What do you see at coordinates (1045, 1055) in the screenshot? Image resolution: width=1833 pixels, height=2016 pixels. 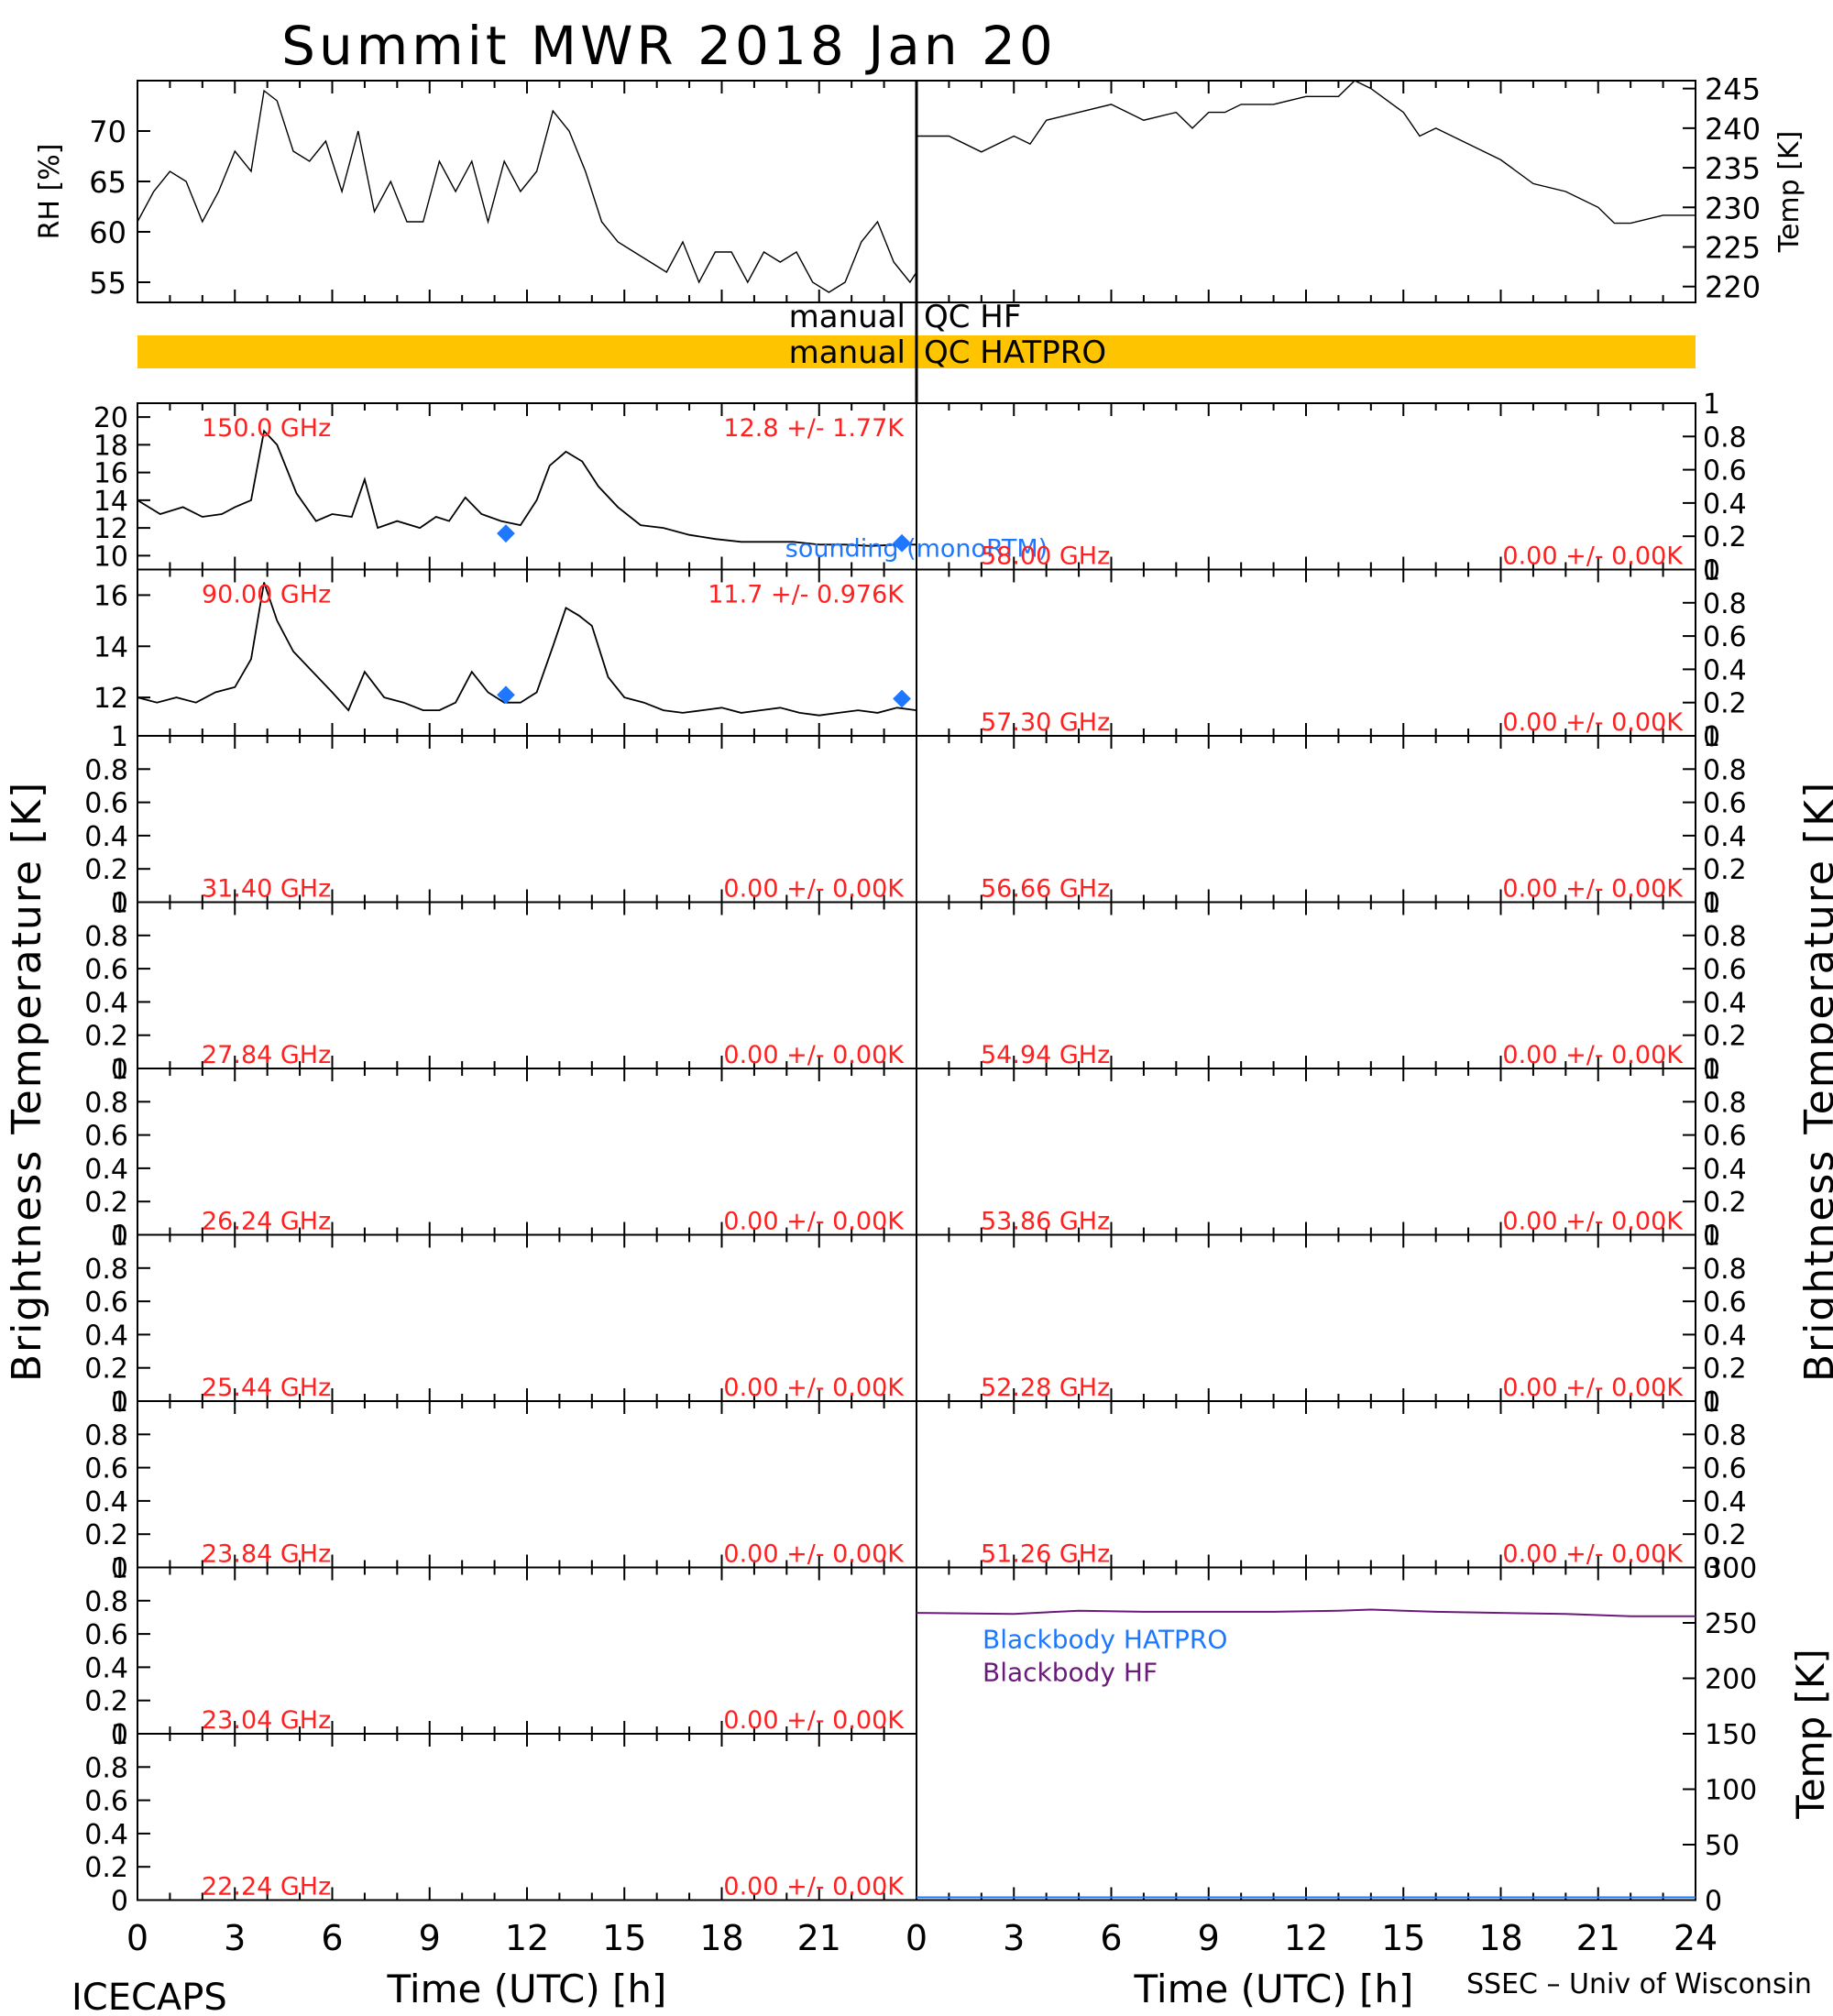 I see `tb-frequency-label: 54.94 GHz` at bounding box center [1045, 1055].